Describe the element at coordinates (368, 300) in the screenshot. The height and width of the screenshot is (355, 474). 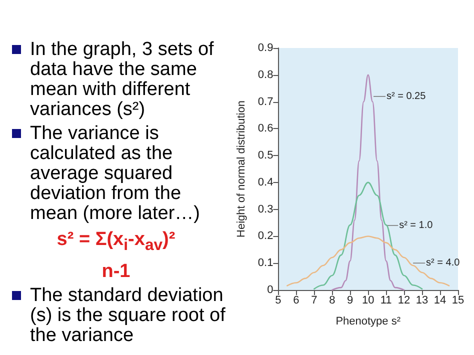
I see `x-tick-label: 10` at that location.